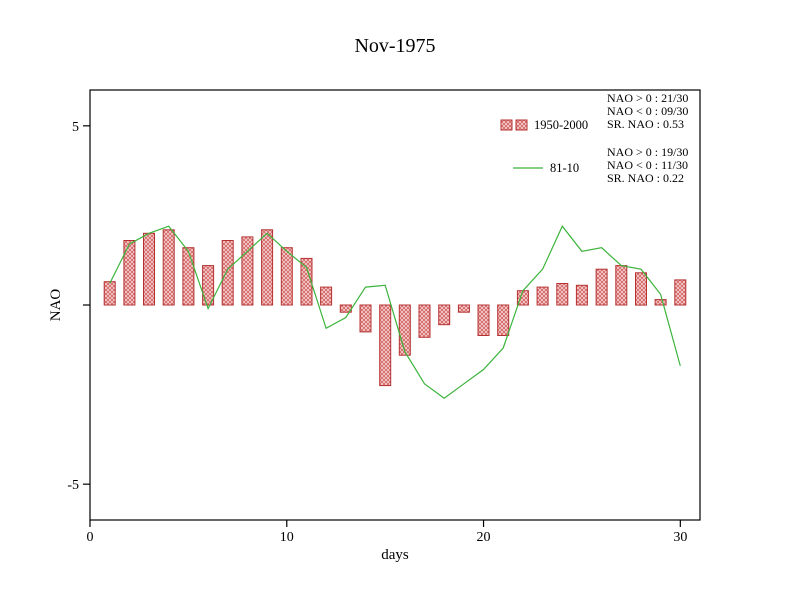  Describe the element at coordinates (287, 537) in the screenshot. I see `x-tick-label: 10` at that location.